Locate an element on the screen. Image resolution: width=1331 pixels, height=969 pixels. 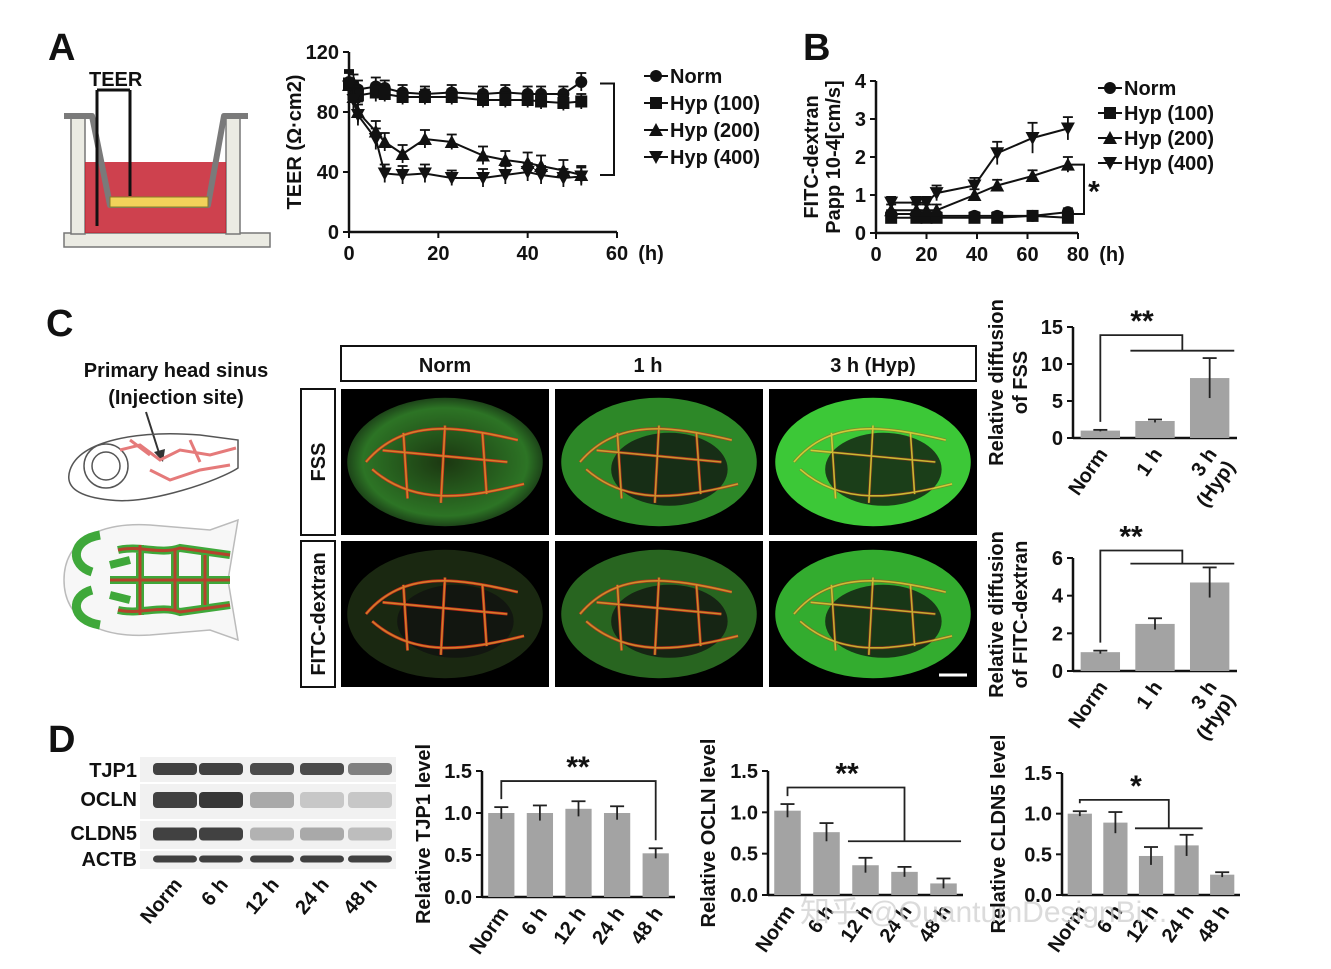
tjp1-x-tick-label-4: 48 h is located at coordinates (647, 925).